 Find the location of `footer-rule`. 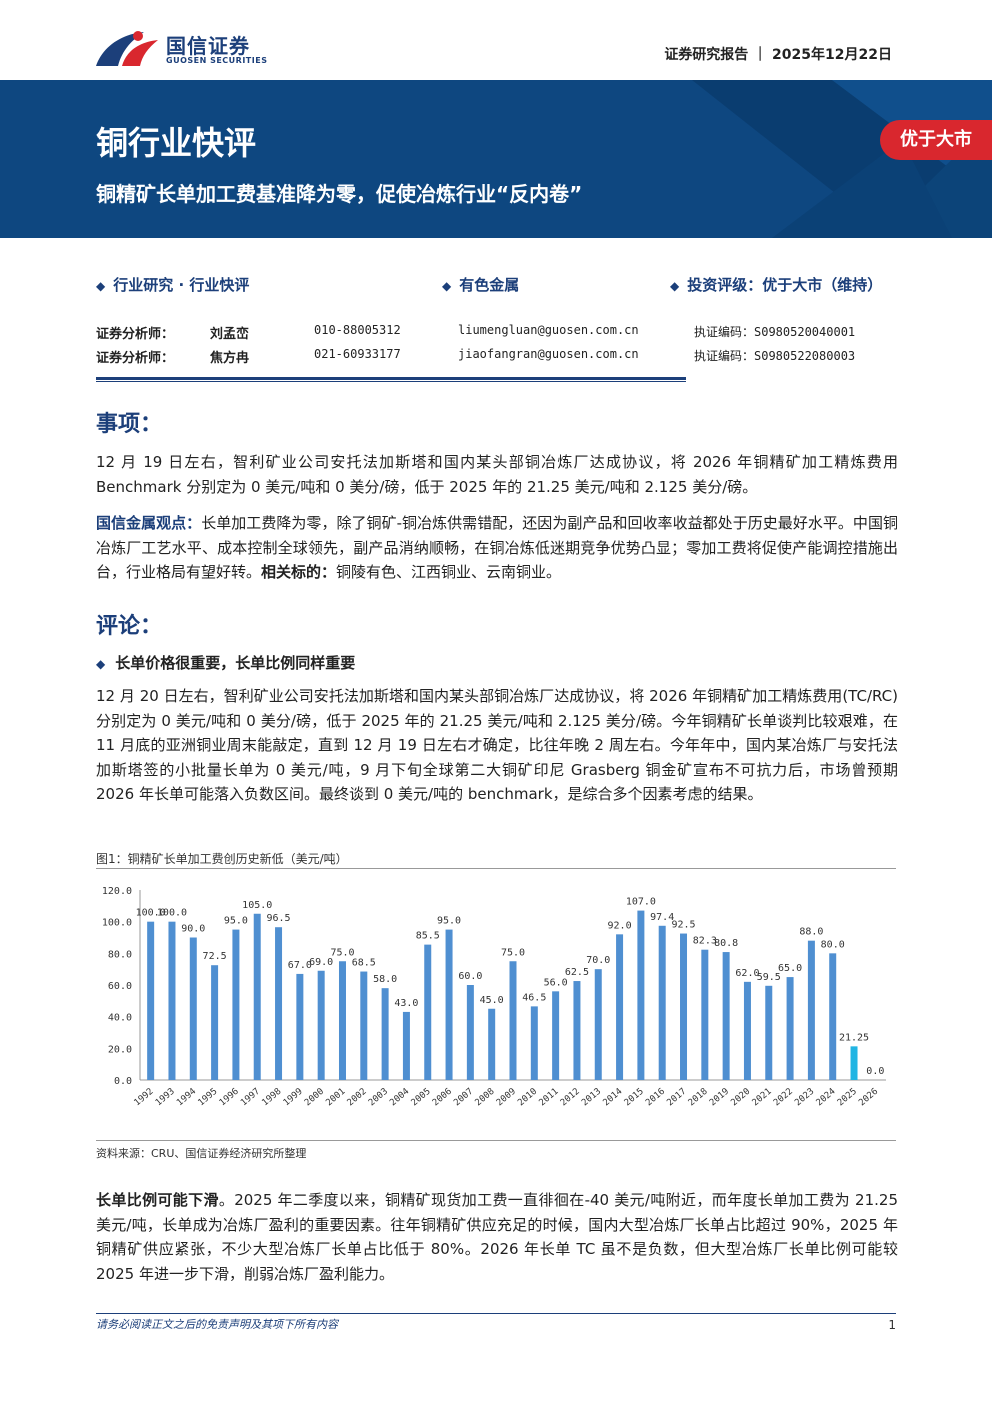

footer-rule is located at coordinates (496, 1313).